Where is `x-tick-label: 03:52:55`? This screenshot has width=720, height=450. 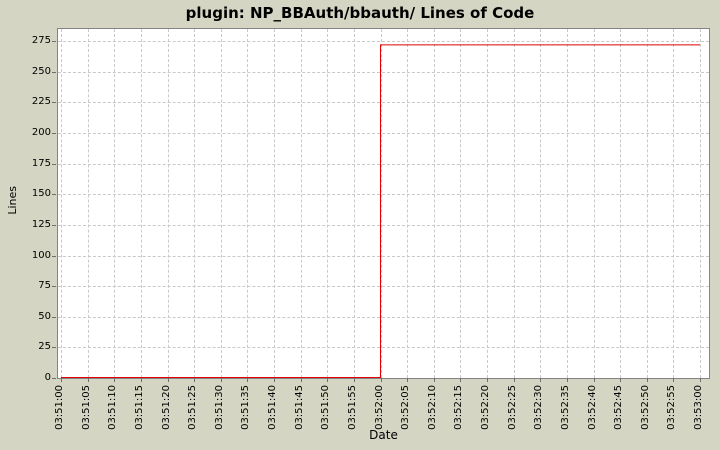
x-tick-label: 03:52:55 is located at coordinates (672, 407).